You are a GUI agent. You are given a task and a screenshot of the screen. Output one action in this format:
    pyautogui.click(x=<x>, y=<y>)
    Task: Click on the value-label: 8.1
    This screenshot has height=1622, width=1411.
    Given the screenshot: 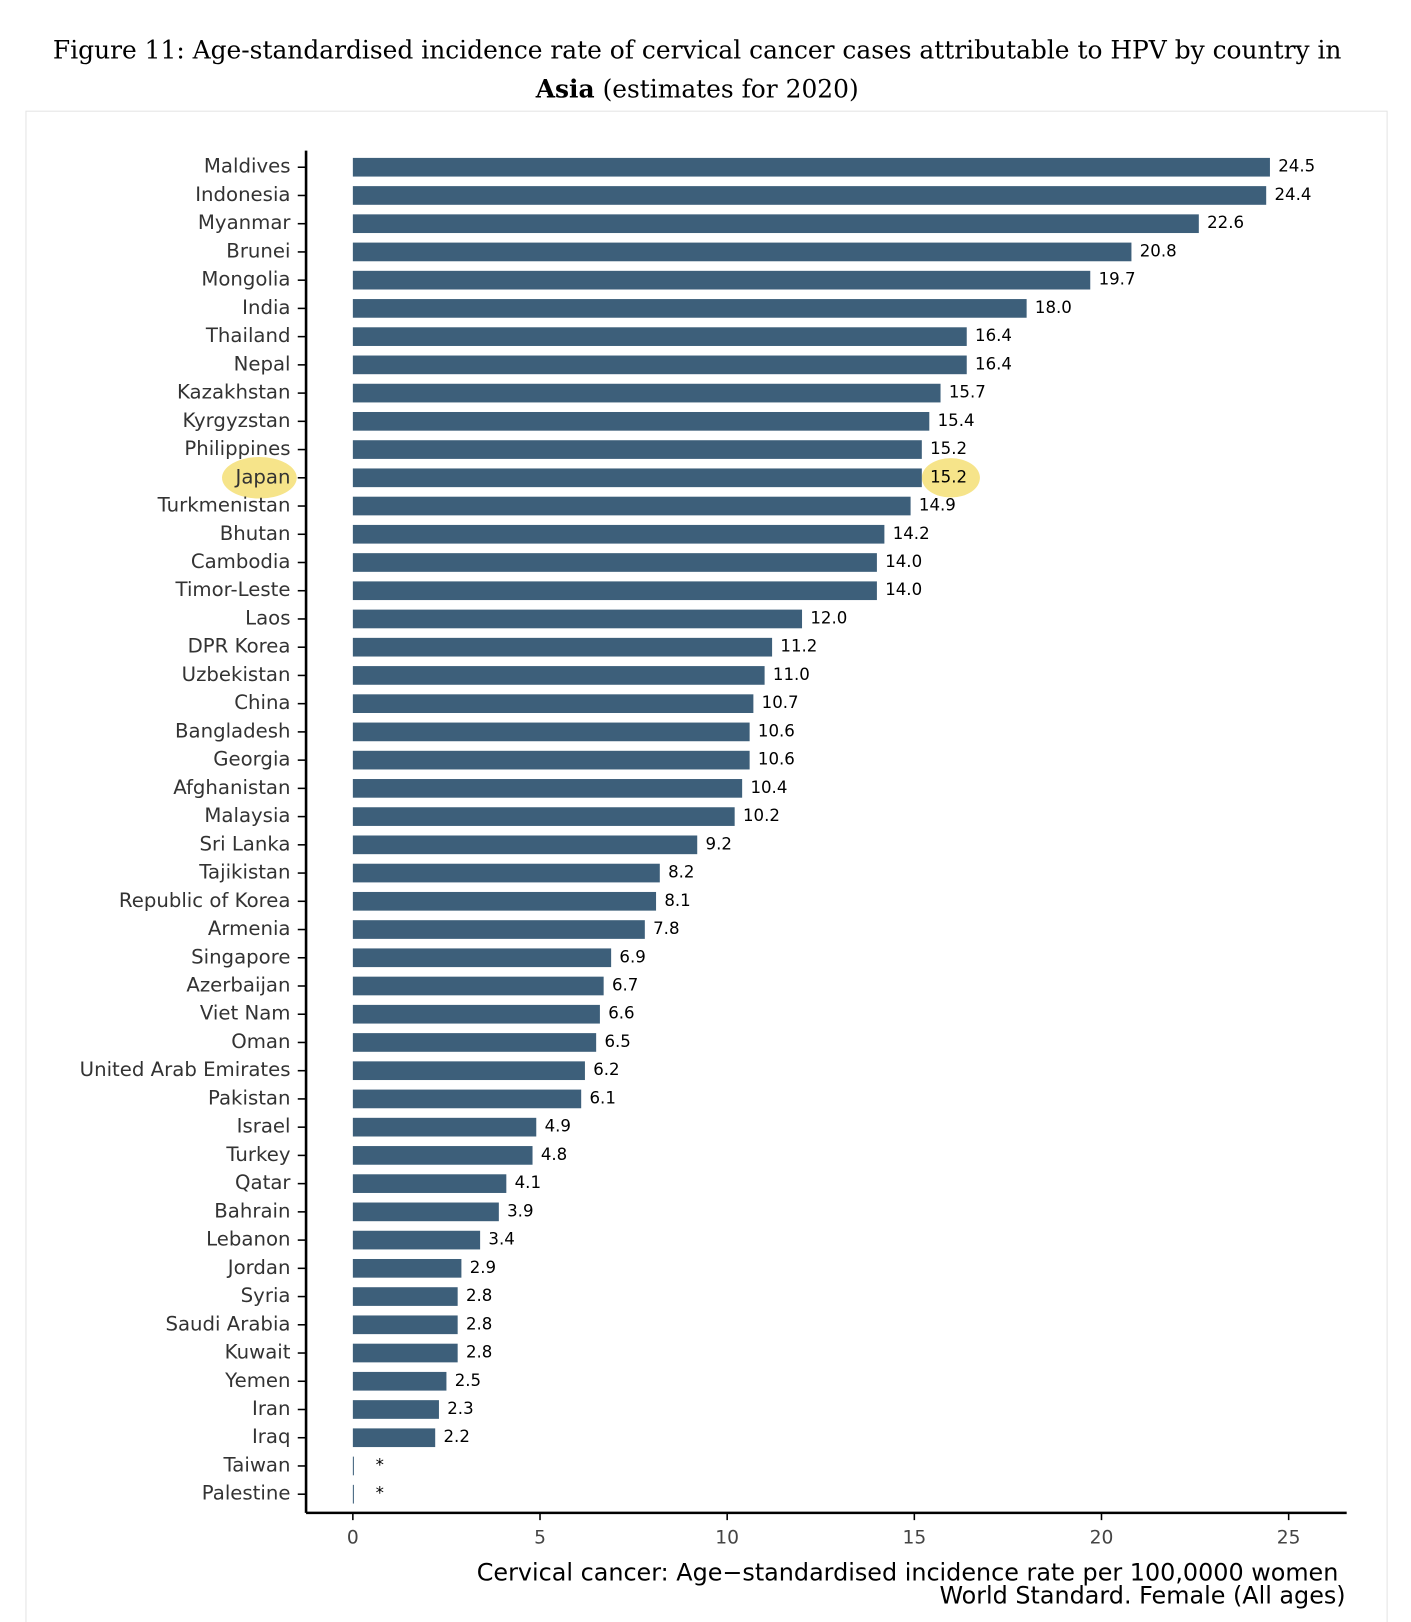 What is the action you would take?
    pyautogui.click(x=677, y=900)
    